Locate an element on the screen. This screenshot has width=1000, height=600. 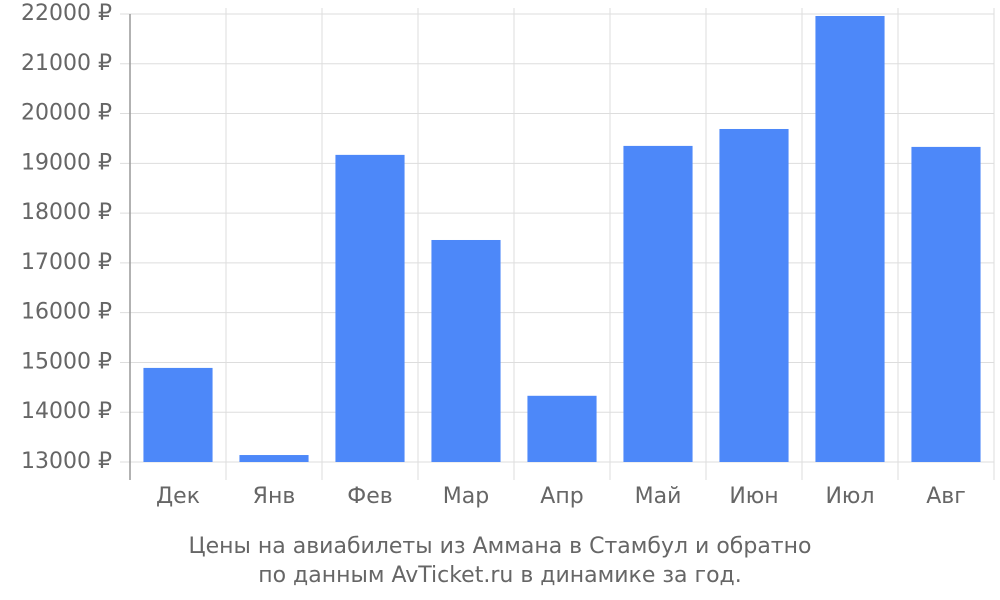
x-tick-label: Май is located at coordinates (658, 496).